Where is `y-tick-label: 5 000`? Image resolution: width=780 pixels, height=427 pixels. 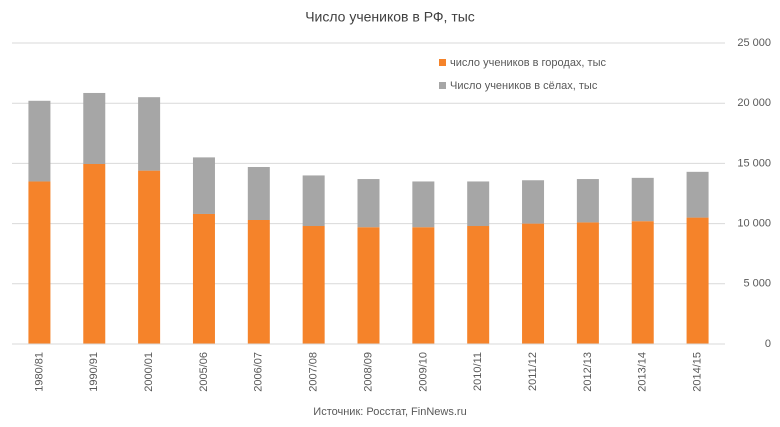
y-tick-label: 5 000 is located at coordinates (757, 284).